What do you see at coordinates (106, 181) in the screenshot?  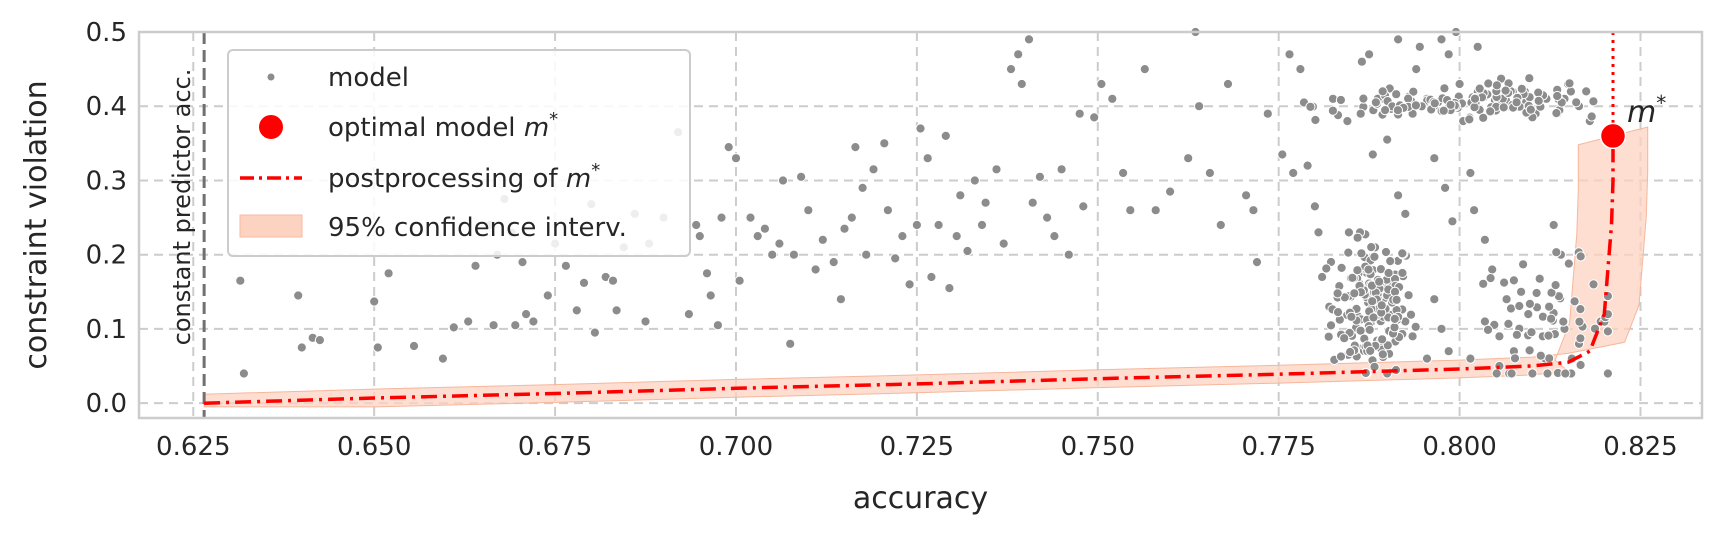 I see `y-tick-label: 0.3` at bounding box center [106, 181].